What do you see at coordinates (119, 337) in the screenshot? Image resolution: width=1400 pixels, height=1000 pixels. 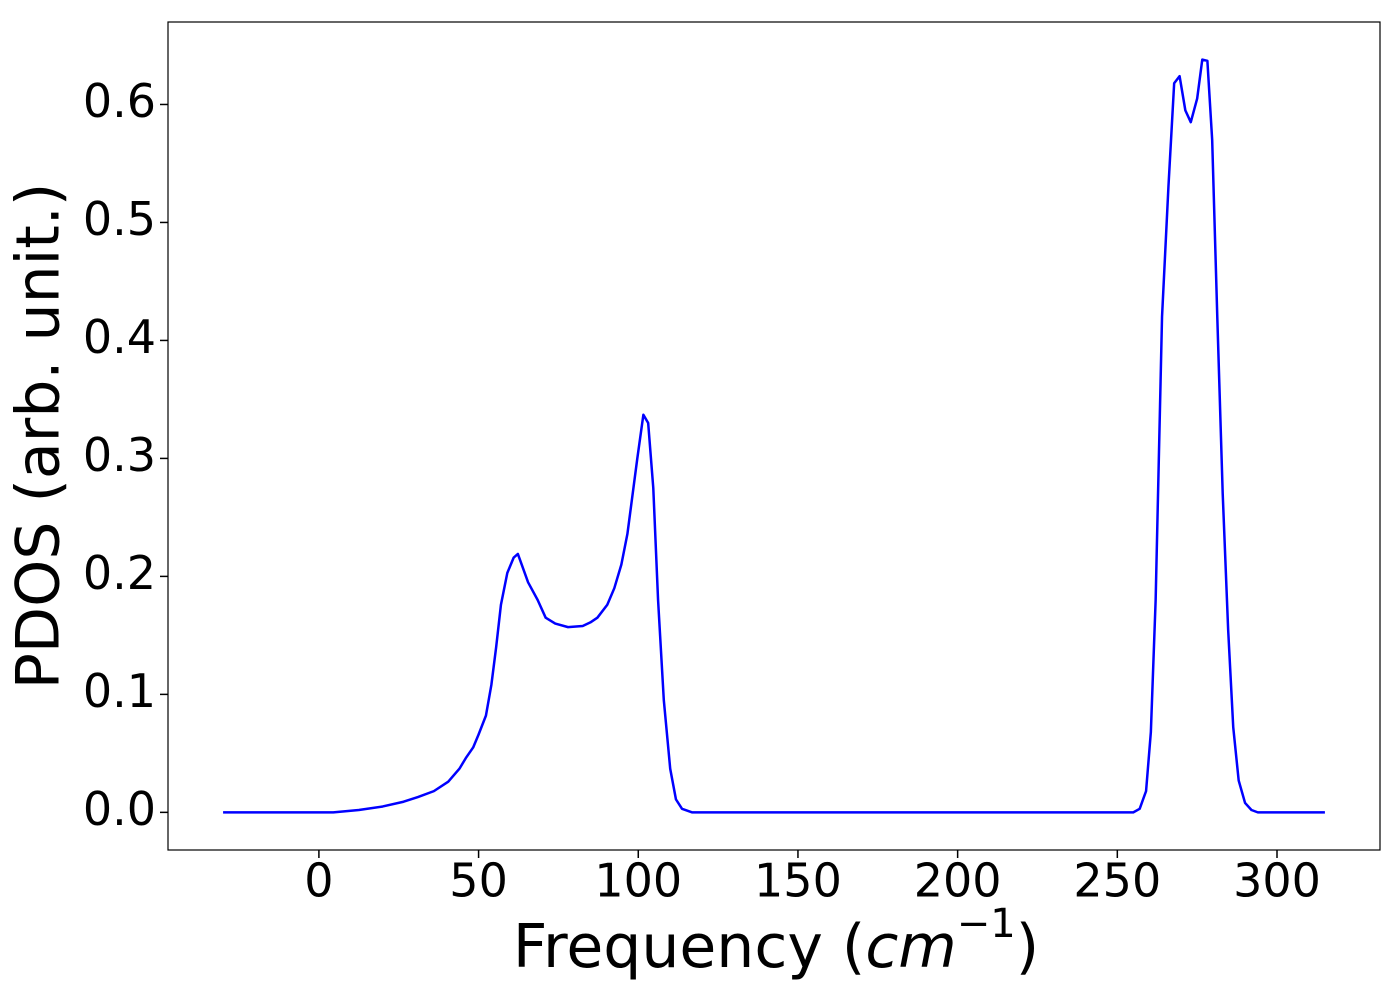 I see `y-tick-label: 0.4` at bounding box center [119, 337].